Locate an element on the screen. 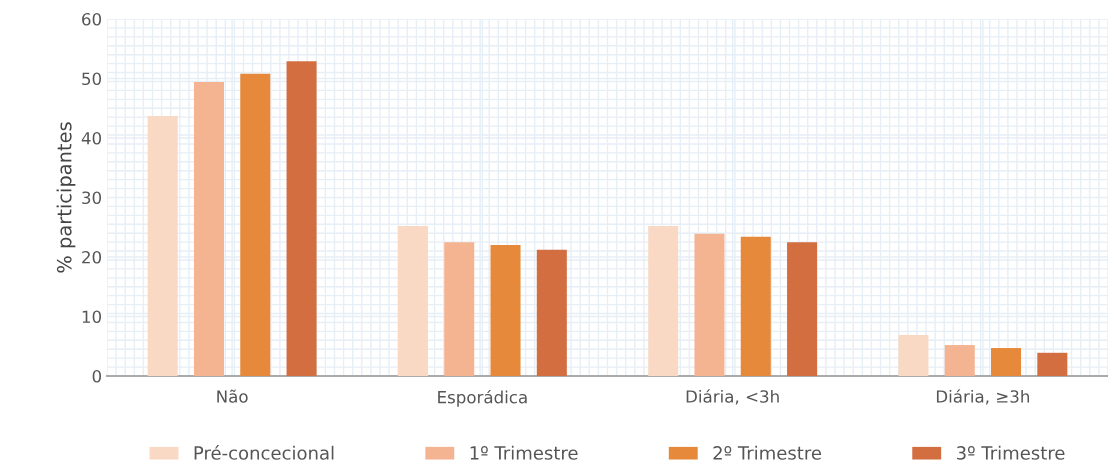 This screenshot has height=466, width=1108. y-tick-label: 0 is located at coordinates (97, 376).